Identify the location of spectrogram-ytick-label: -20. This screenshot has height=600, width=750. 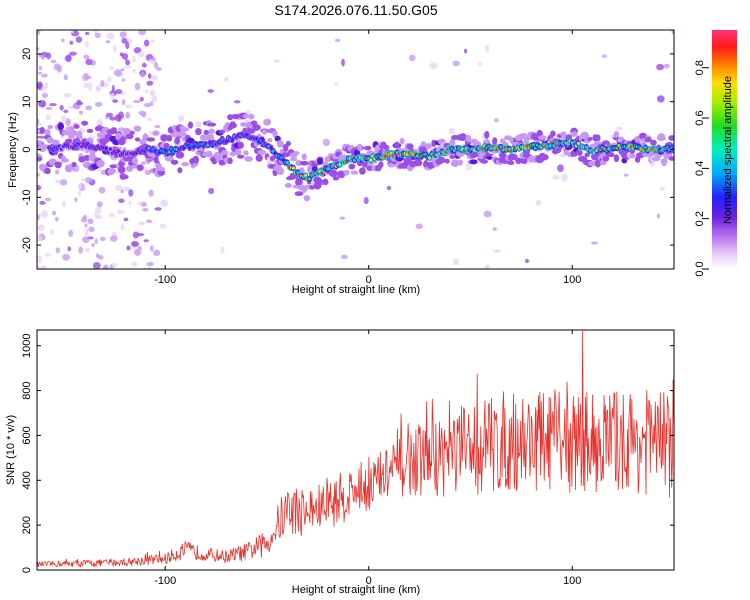
(27, 245).